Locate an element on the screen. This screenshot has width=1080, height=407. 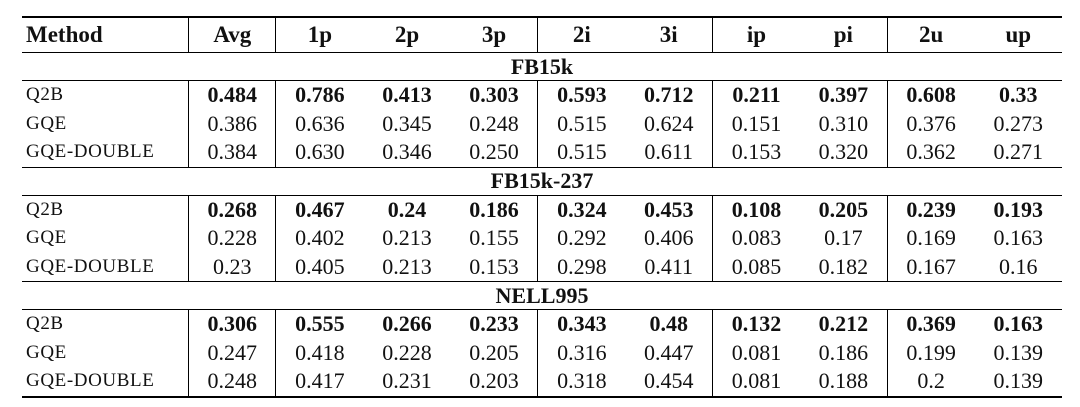
metric-cell-pi: 0.17 is located at coordinates (843, 238).